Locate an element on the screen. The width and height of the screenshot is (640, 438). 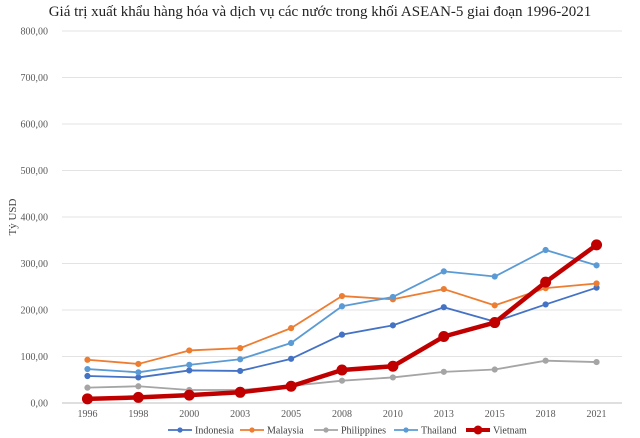
legend-item-philippines: Philippines is located at coordinates (350, 431).